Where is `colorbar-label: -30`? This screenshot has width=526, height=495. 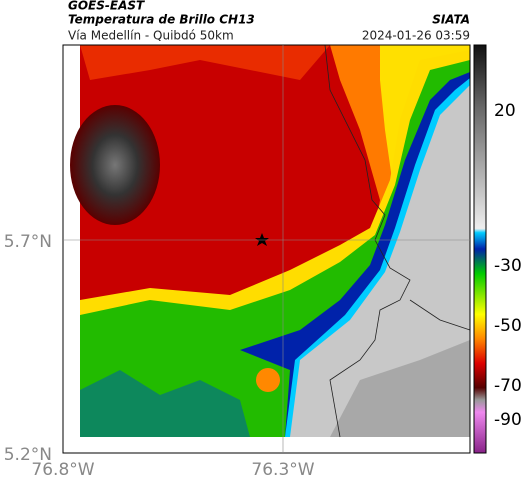 colorbar-label: -30 is located at coordinates (508, 266).